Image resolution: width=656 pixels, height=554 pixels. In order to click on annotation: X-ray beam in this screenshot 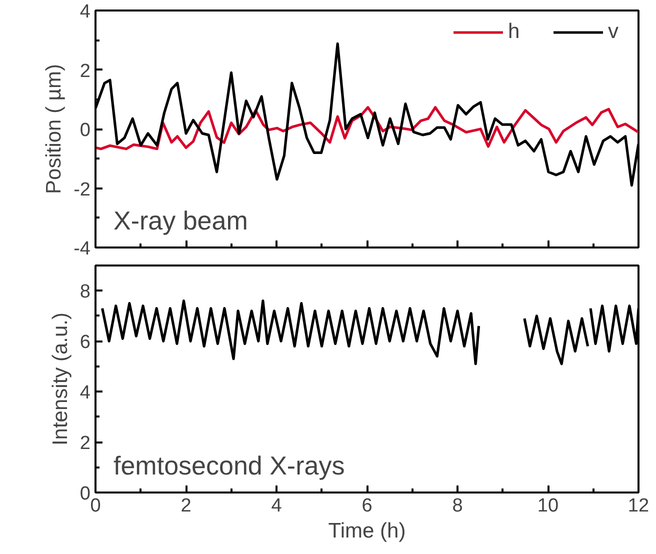, I will do `click(181, 221)`.